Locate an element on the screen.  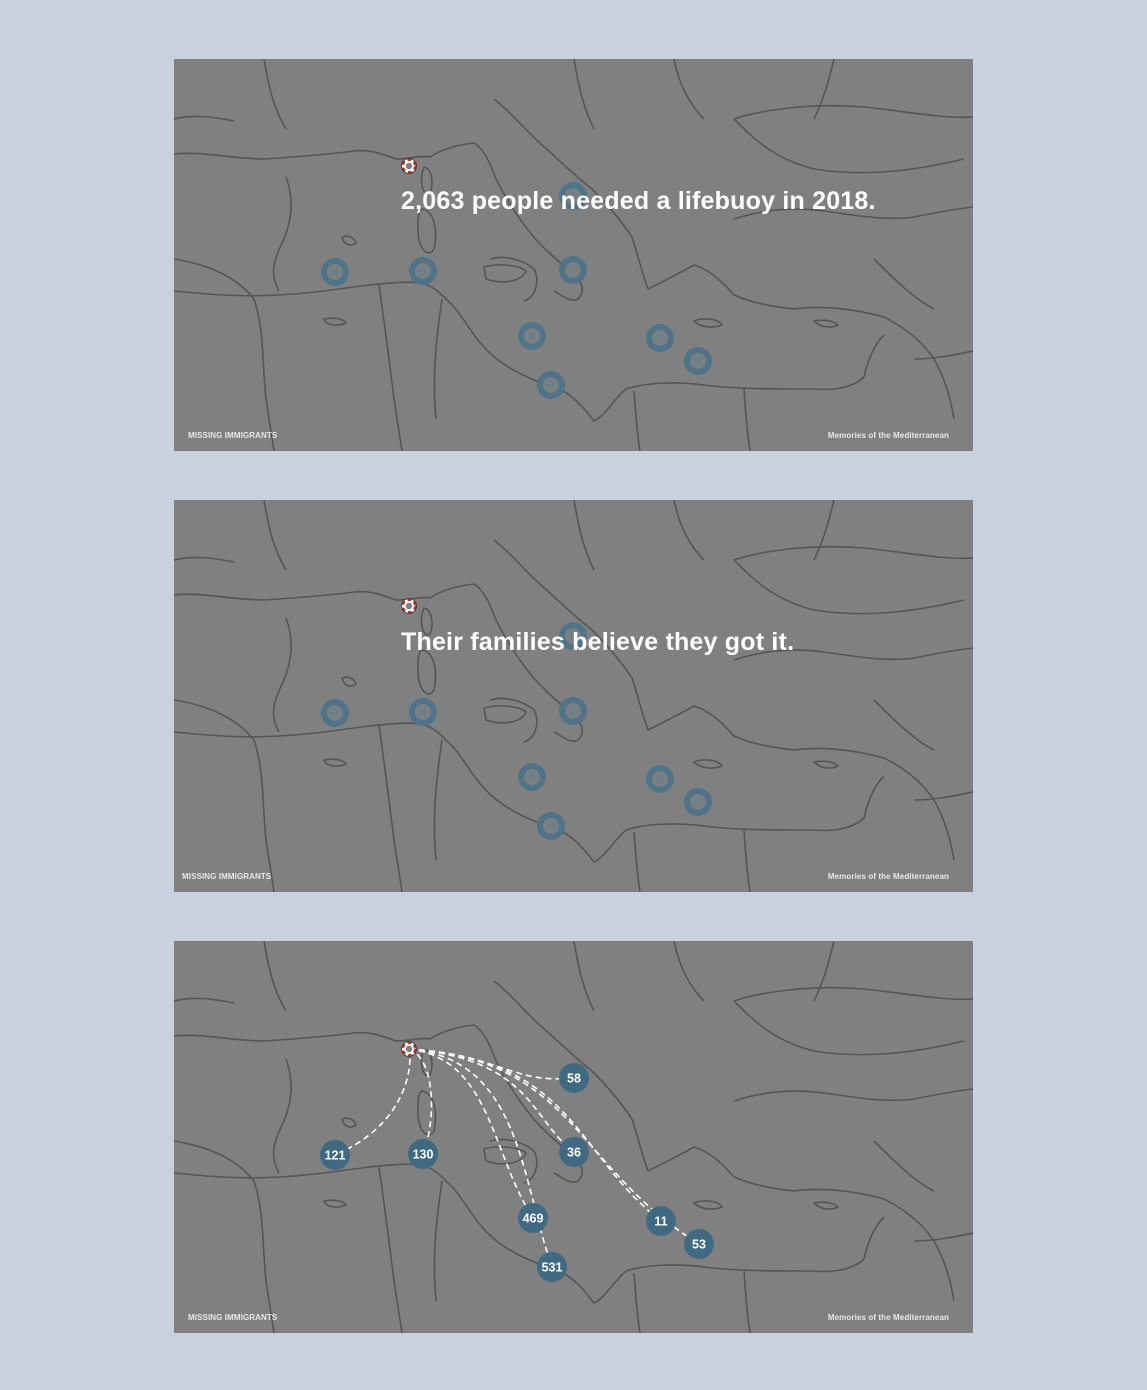
route-count-label: 531 is located at coordinates (552, 1268).